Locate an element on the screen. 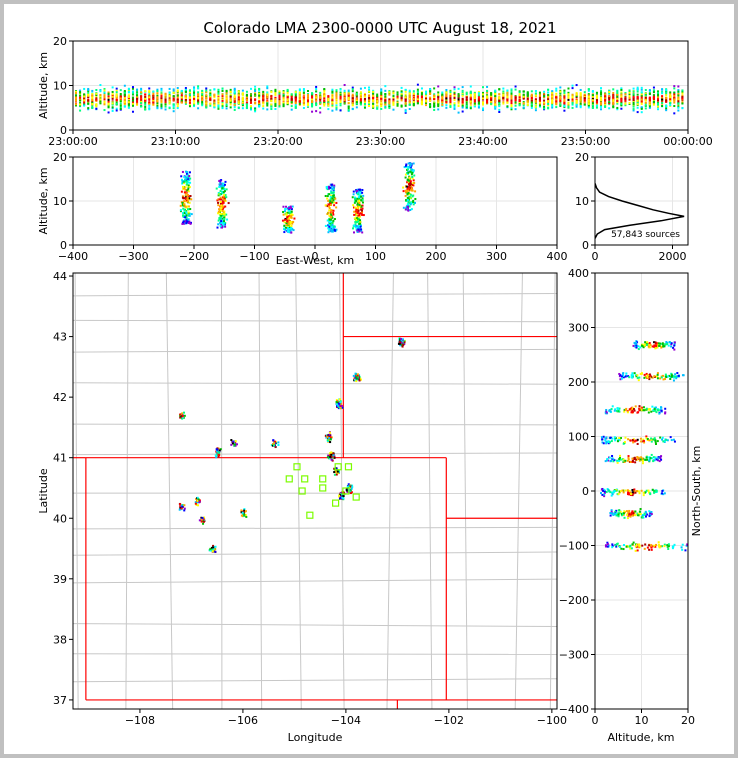 The width and height of the screenshot is (738, 758). ew-xtick-label: −200 is located at coordinates (194, 256).